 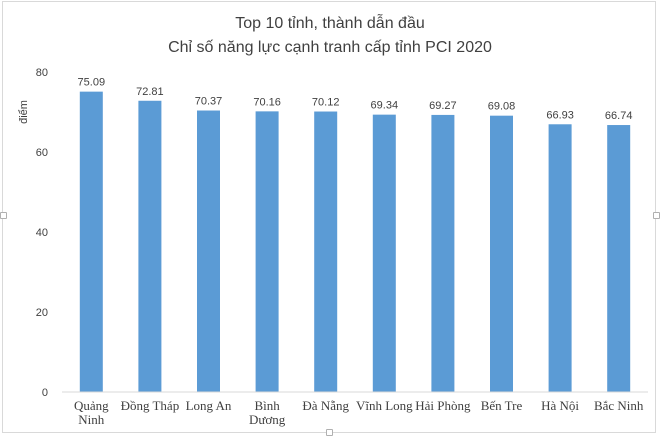 I want to click on data-label: 69.08, so click(x=502, y=107).